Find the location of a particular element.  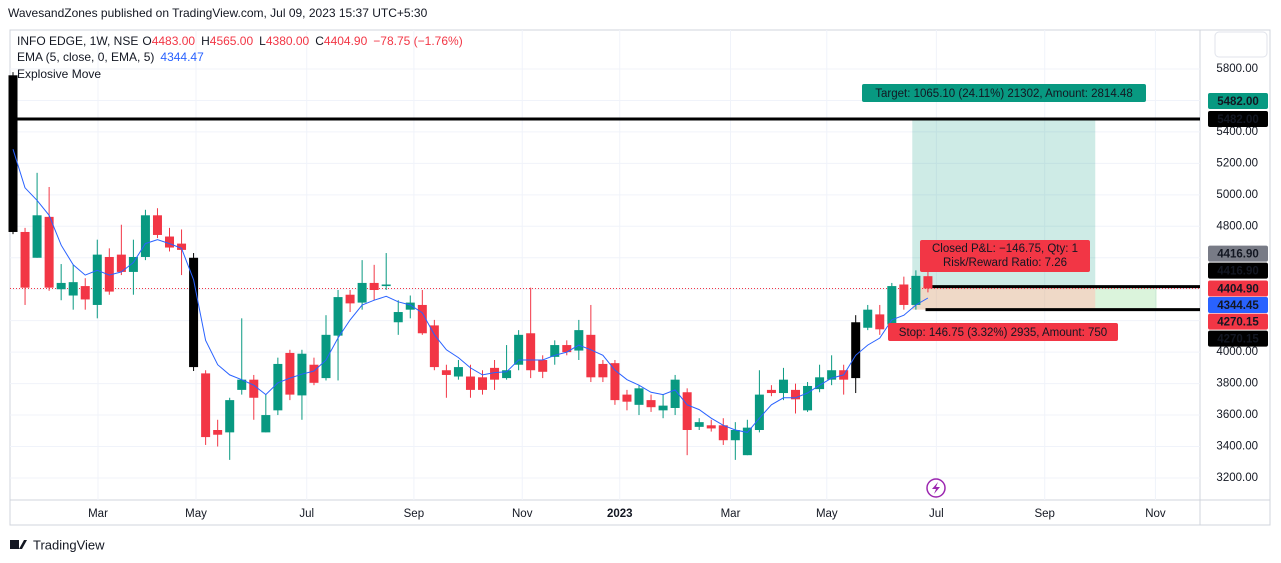

price-badge-label: 5482.00 is located at coordinates (1238, 102).